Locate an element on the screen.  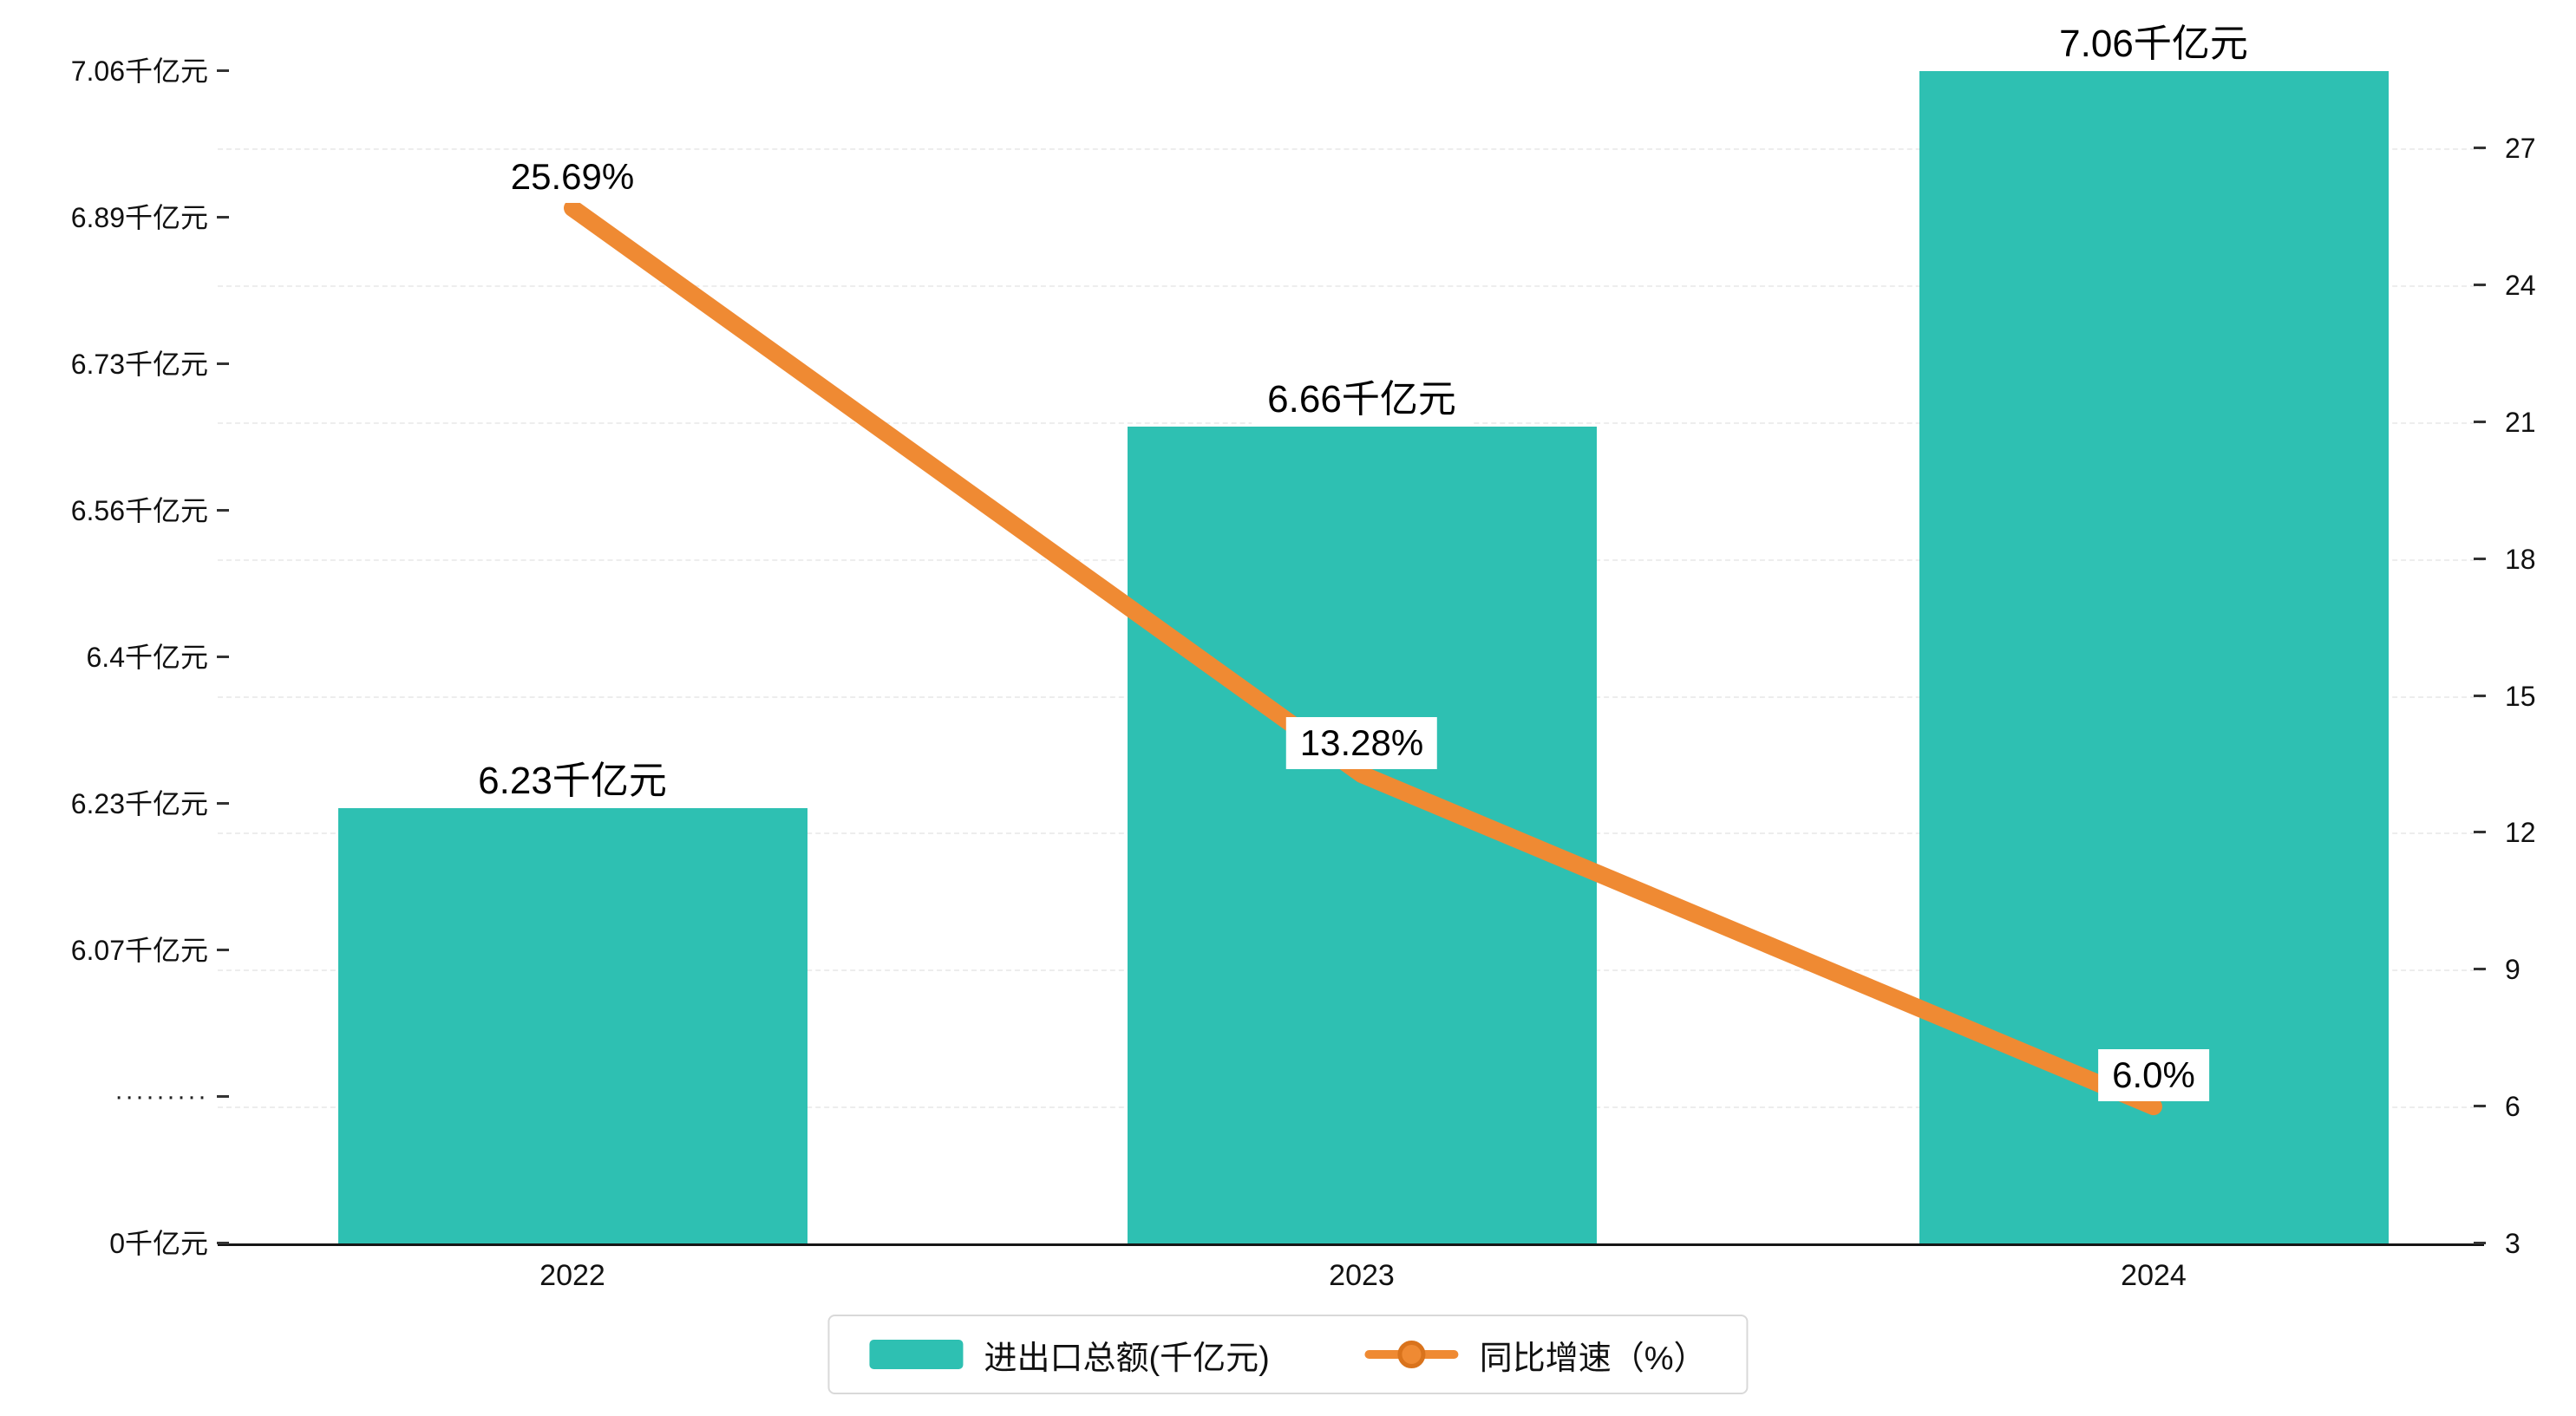
left-axis-break-marker: ········· is located at coordinates (161, 1097).